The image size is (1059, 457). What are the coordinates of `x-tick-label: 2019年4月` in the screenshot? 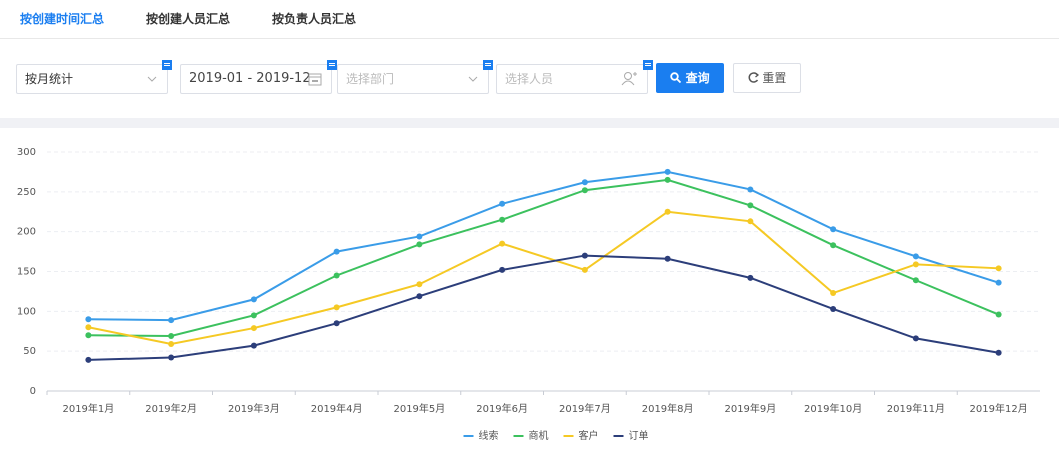 It's located at (337, 408).